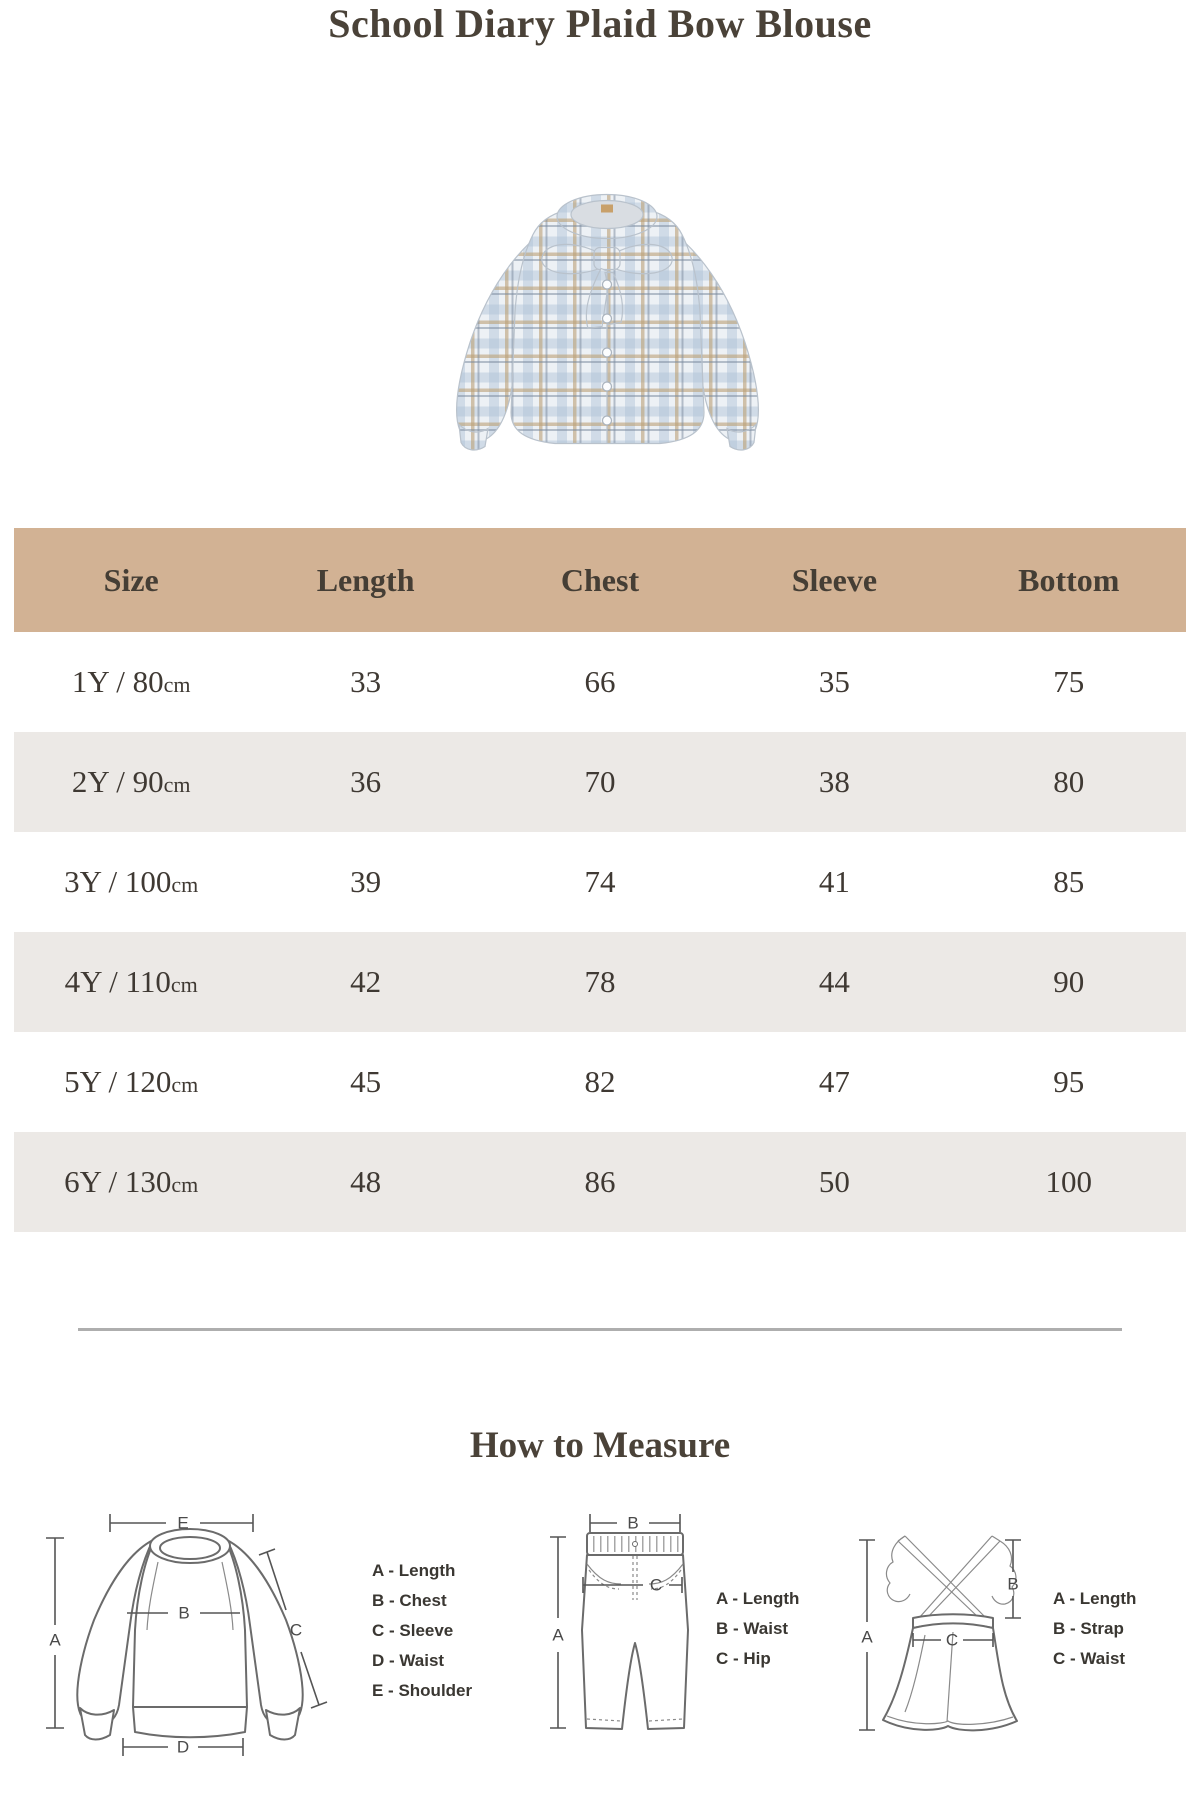 Image resolution: width=1200 pixels, height=1800 pixels. What do you see at coordinates (834, 1181) in the screenshot?
I see `sleeve-value: 50` at bounding box center [834, 1181].